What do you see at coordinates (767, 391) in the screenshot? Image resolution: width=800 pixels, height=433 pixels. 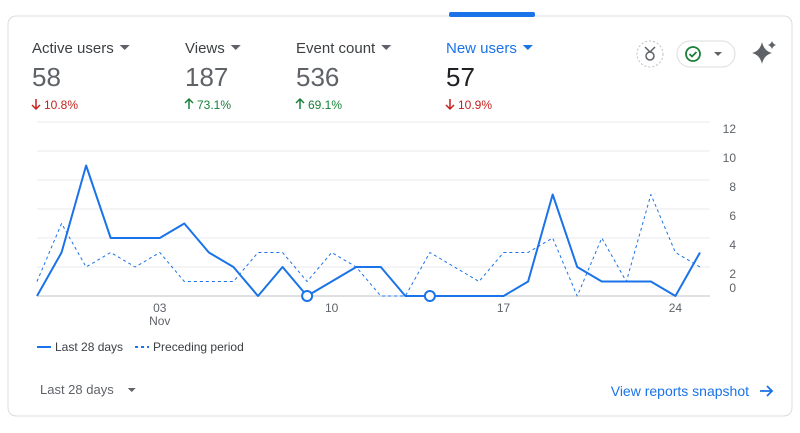 I see `link-arrow` at bounding box center [767, 391].